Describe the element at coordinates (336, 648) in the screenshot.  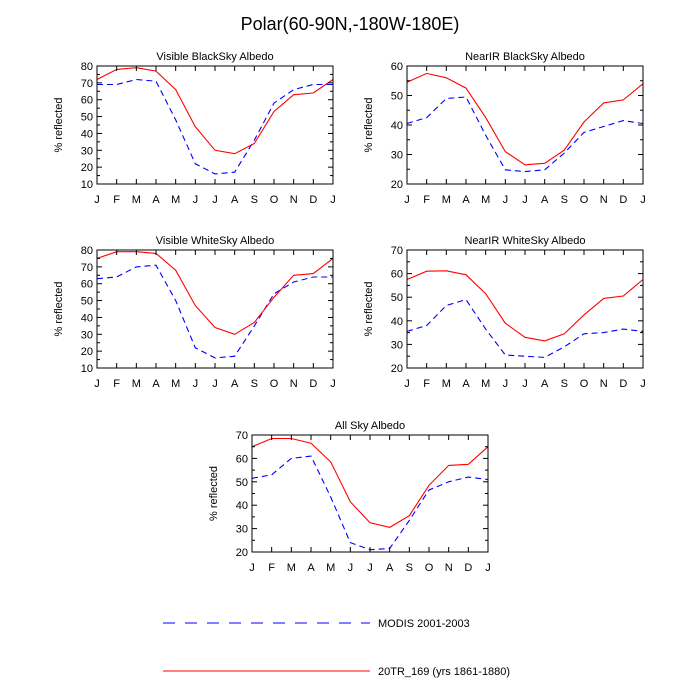
I see `legend: MODIS 2001-2003 20TR_169 (yrs 1861-1880)` at that location.